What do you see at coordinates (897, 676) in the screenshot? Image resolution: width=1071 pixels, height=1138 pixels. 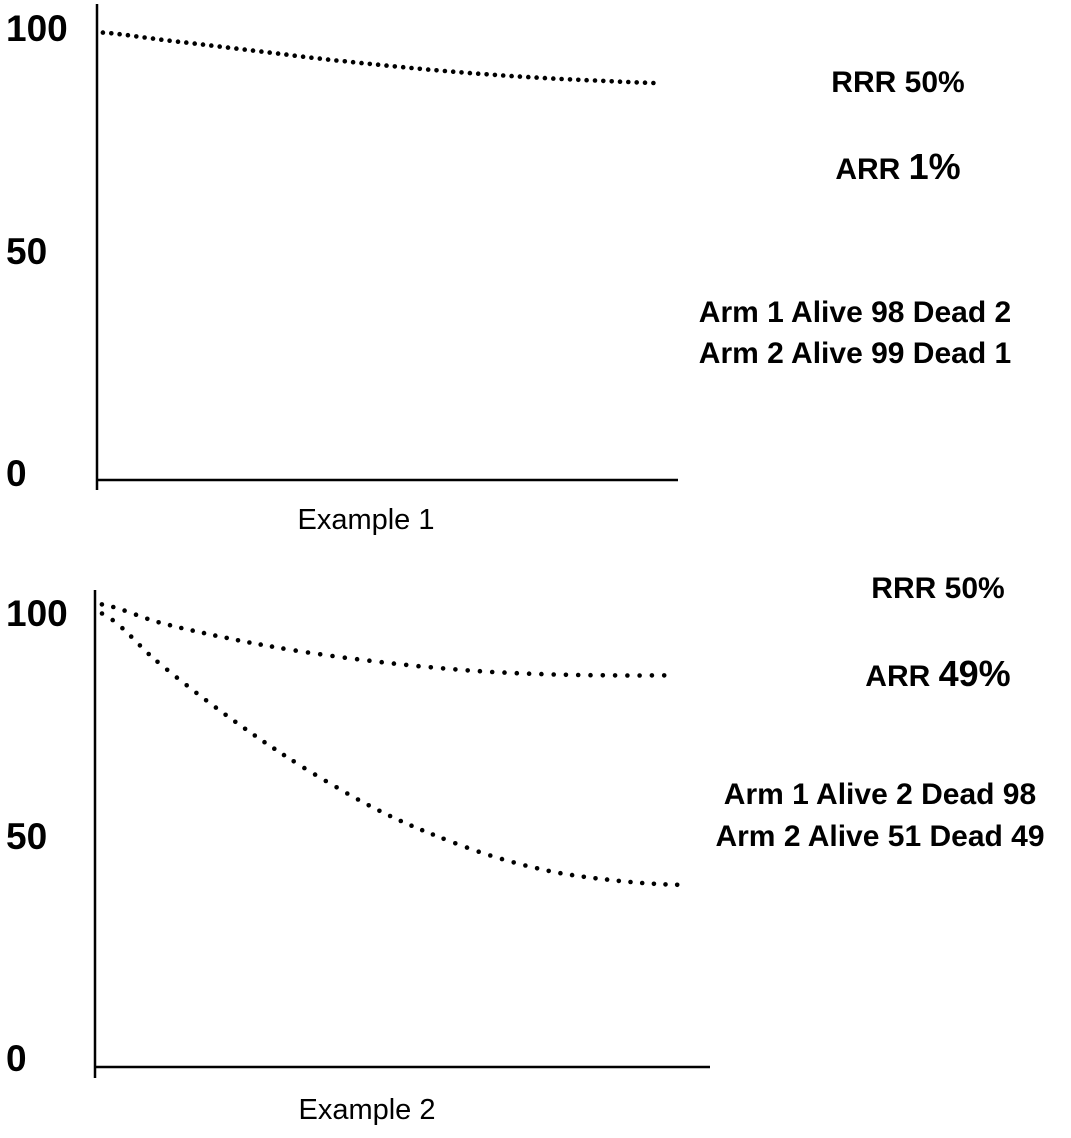 I see `arr-label: ARR` at bounding box center [897, 676].